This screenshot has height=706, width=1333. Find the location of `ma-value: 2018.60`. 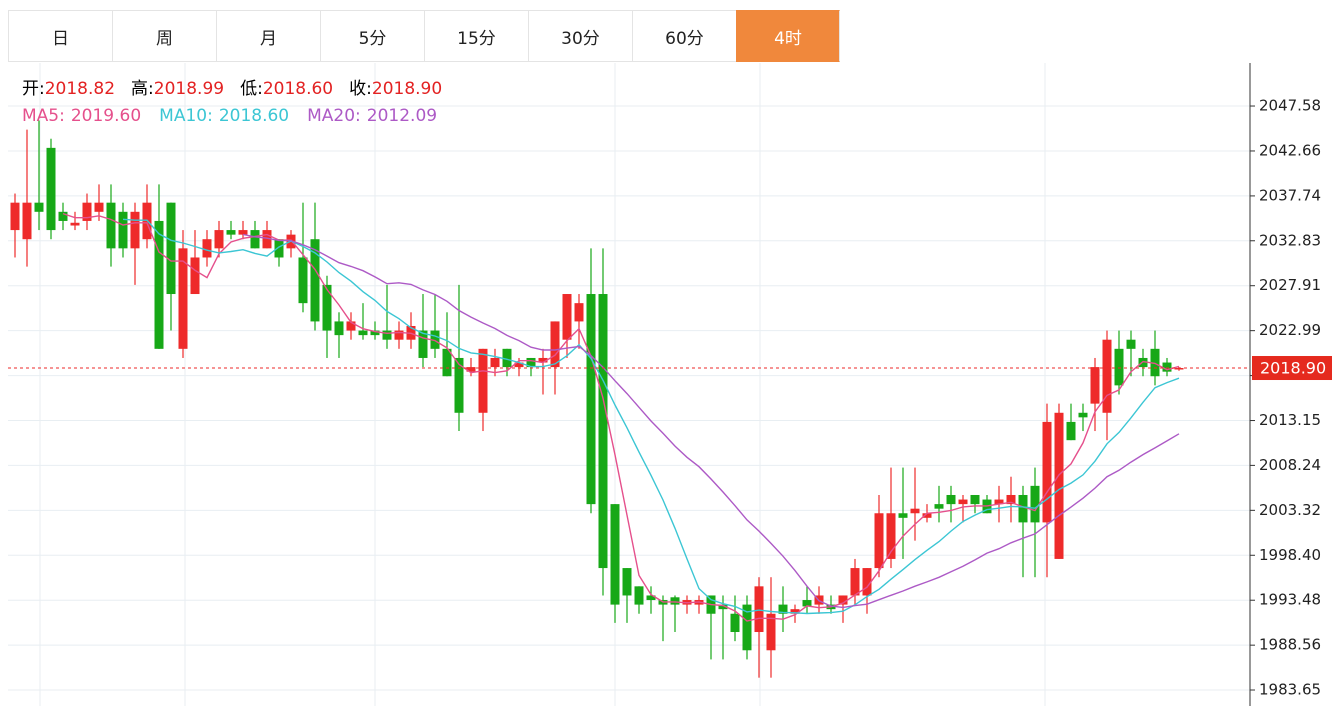

ma-value: 2018.60 is located at coordinates (254, 116).